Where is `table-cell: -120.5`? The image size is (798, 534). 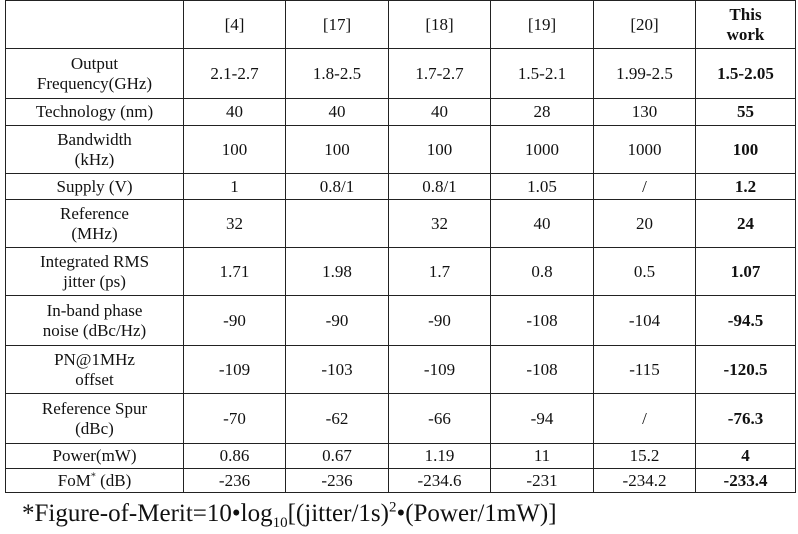
table-cell: -120.5 is located at coordinates (745, 369).